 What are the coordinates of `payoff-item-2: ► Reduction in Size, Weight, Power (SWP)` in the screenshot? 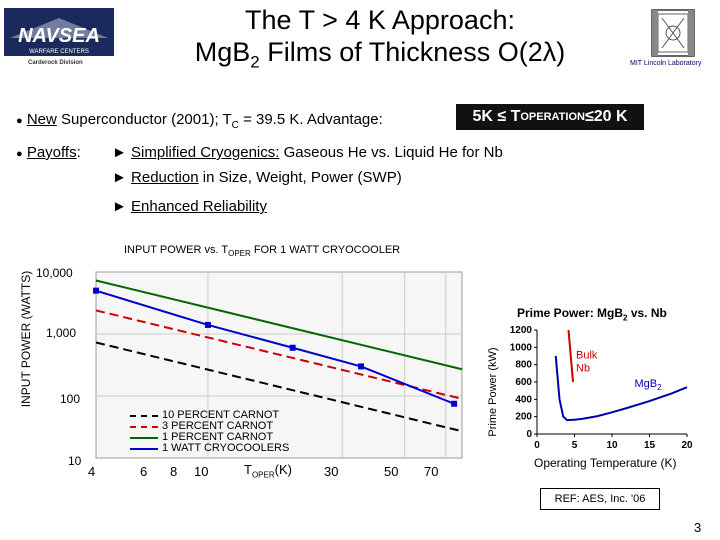 It's located at (257, 177).